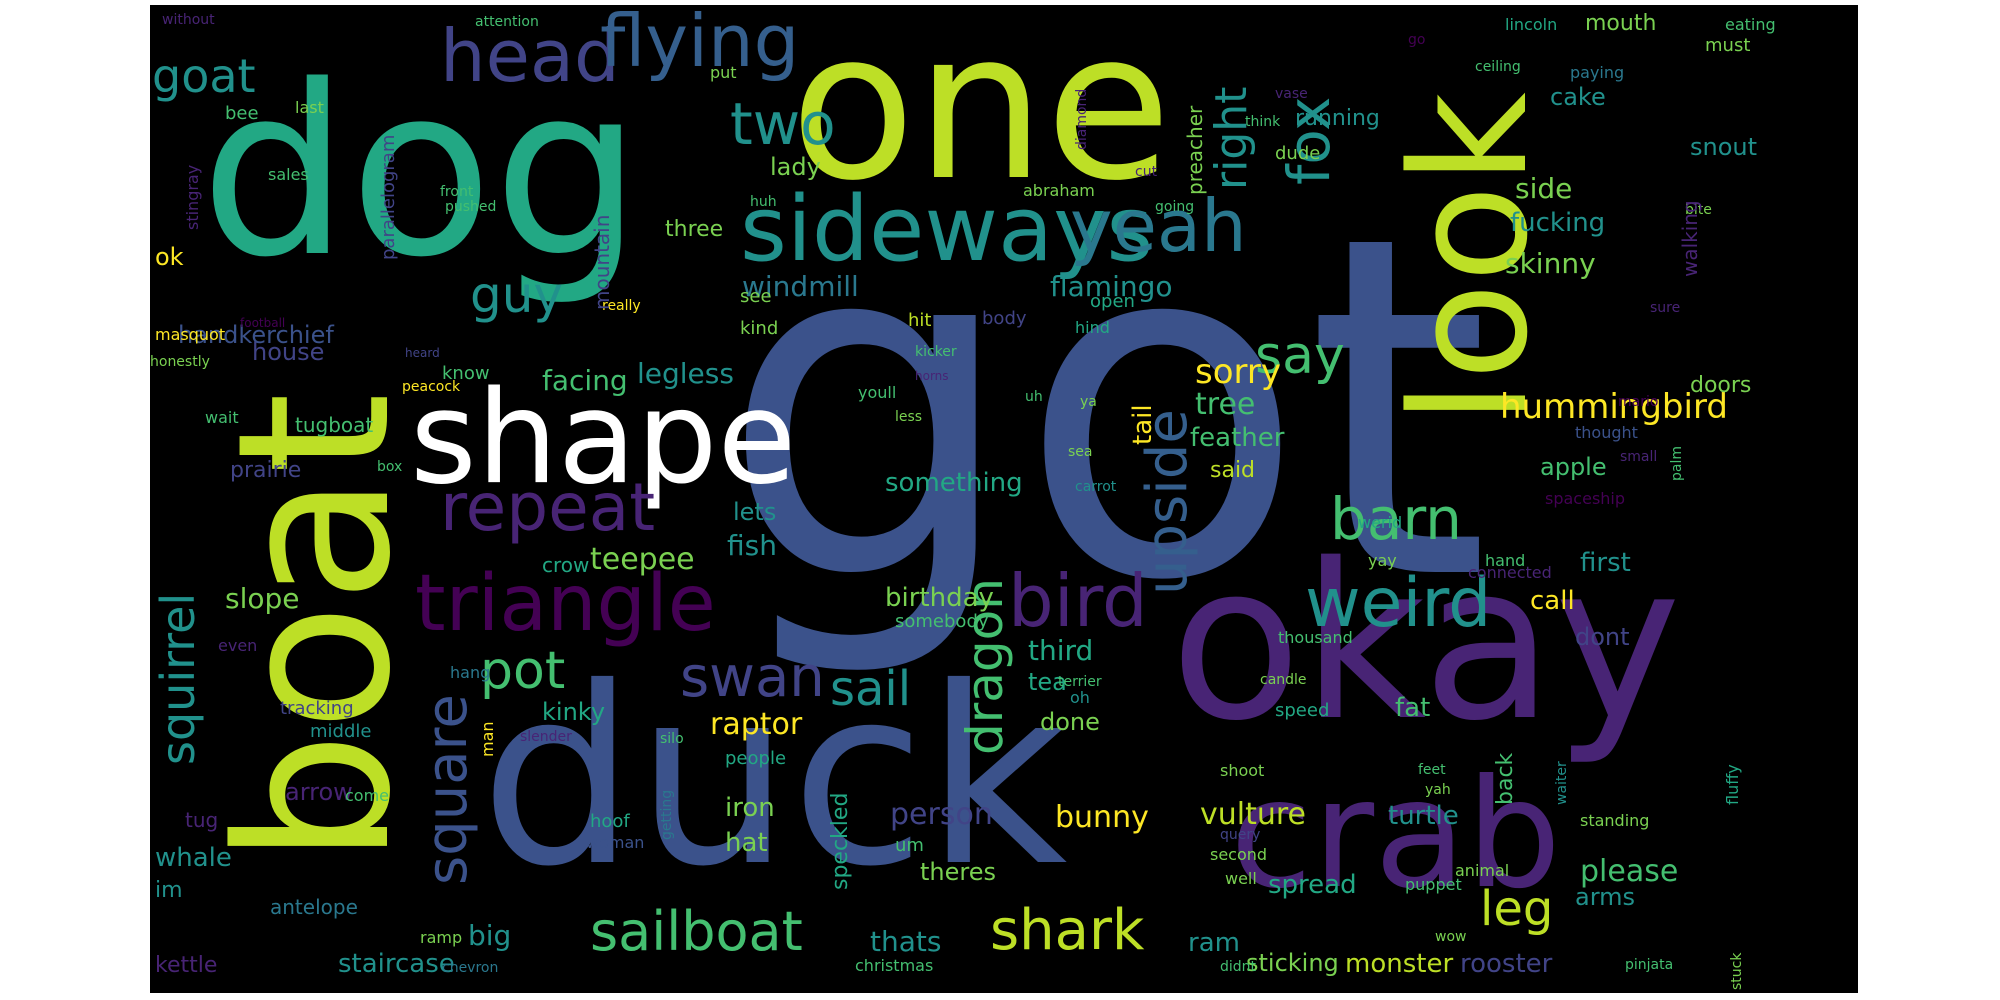 This screenshot has width=2000, height=1000. What do you see at coordinates (763, 202) in the screenshot?
I see `word-huh: huh` at bounding box center [763, 202].